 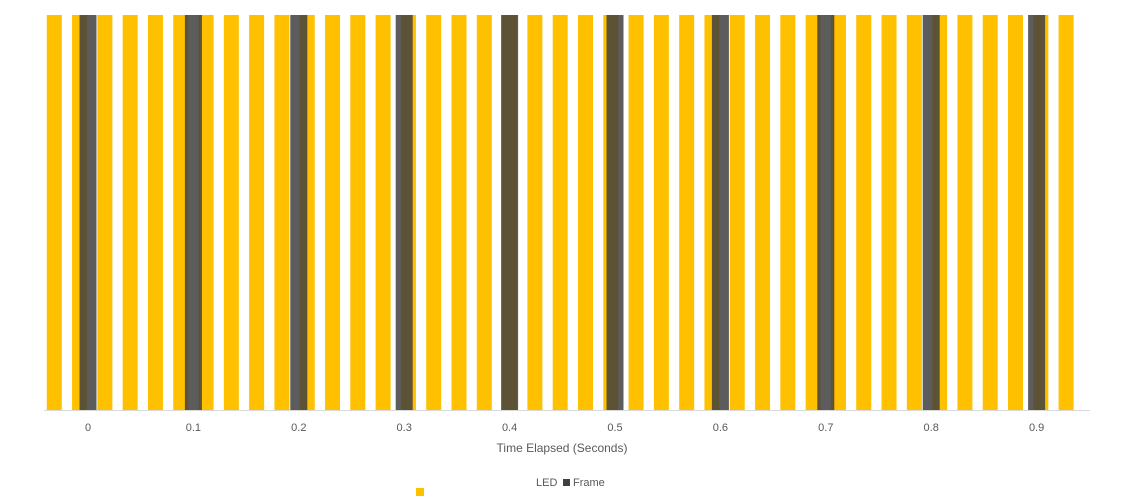 What do you see at coordinates (404, 428) in the screenshot?
I see `x-tick-label-3: 0.3` at bounding box center [404, 428].